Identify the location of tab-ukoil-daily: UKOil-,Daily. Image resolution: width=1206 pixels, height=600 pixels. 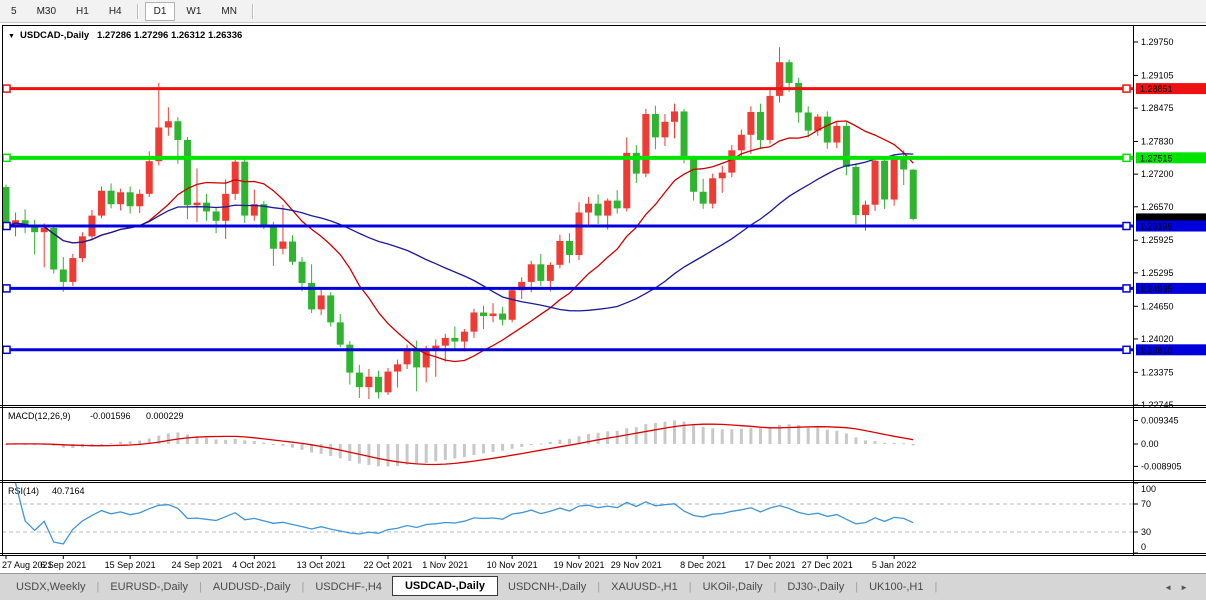
(732, 587).